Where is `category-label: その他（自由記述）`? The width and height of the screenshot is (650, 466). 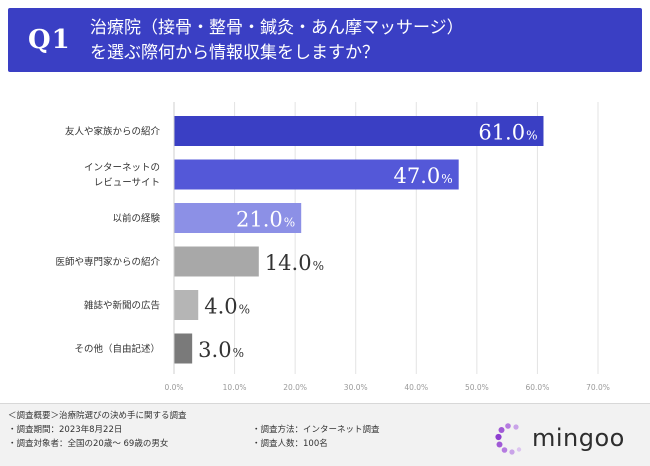 category-label: その他（自由記述） is located at coordinates (117, 349).